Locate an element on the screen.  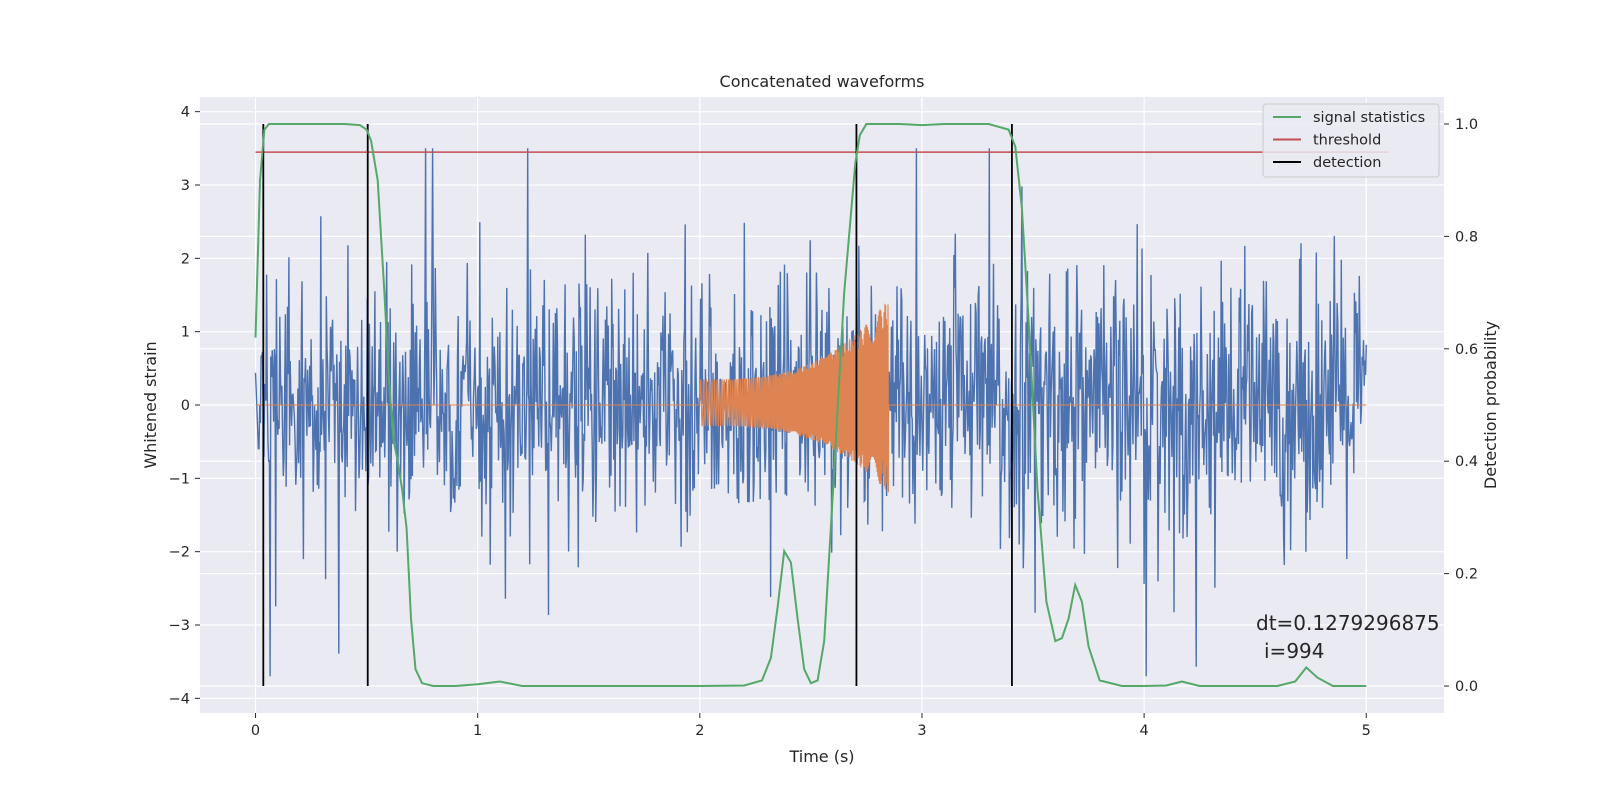
x-axis-label: Time (s) is located at coordinates (821, 756).